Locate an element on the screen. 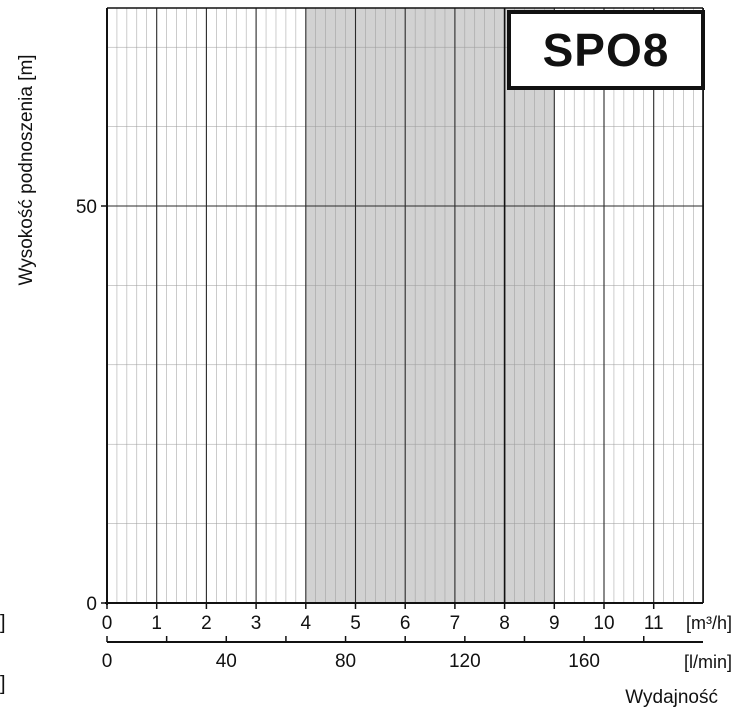 Image resolution: width=755 pixels, height=712 pixels. x-tick-label: 5 is located at coordinates (355, 623).